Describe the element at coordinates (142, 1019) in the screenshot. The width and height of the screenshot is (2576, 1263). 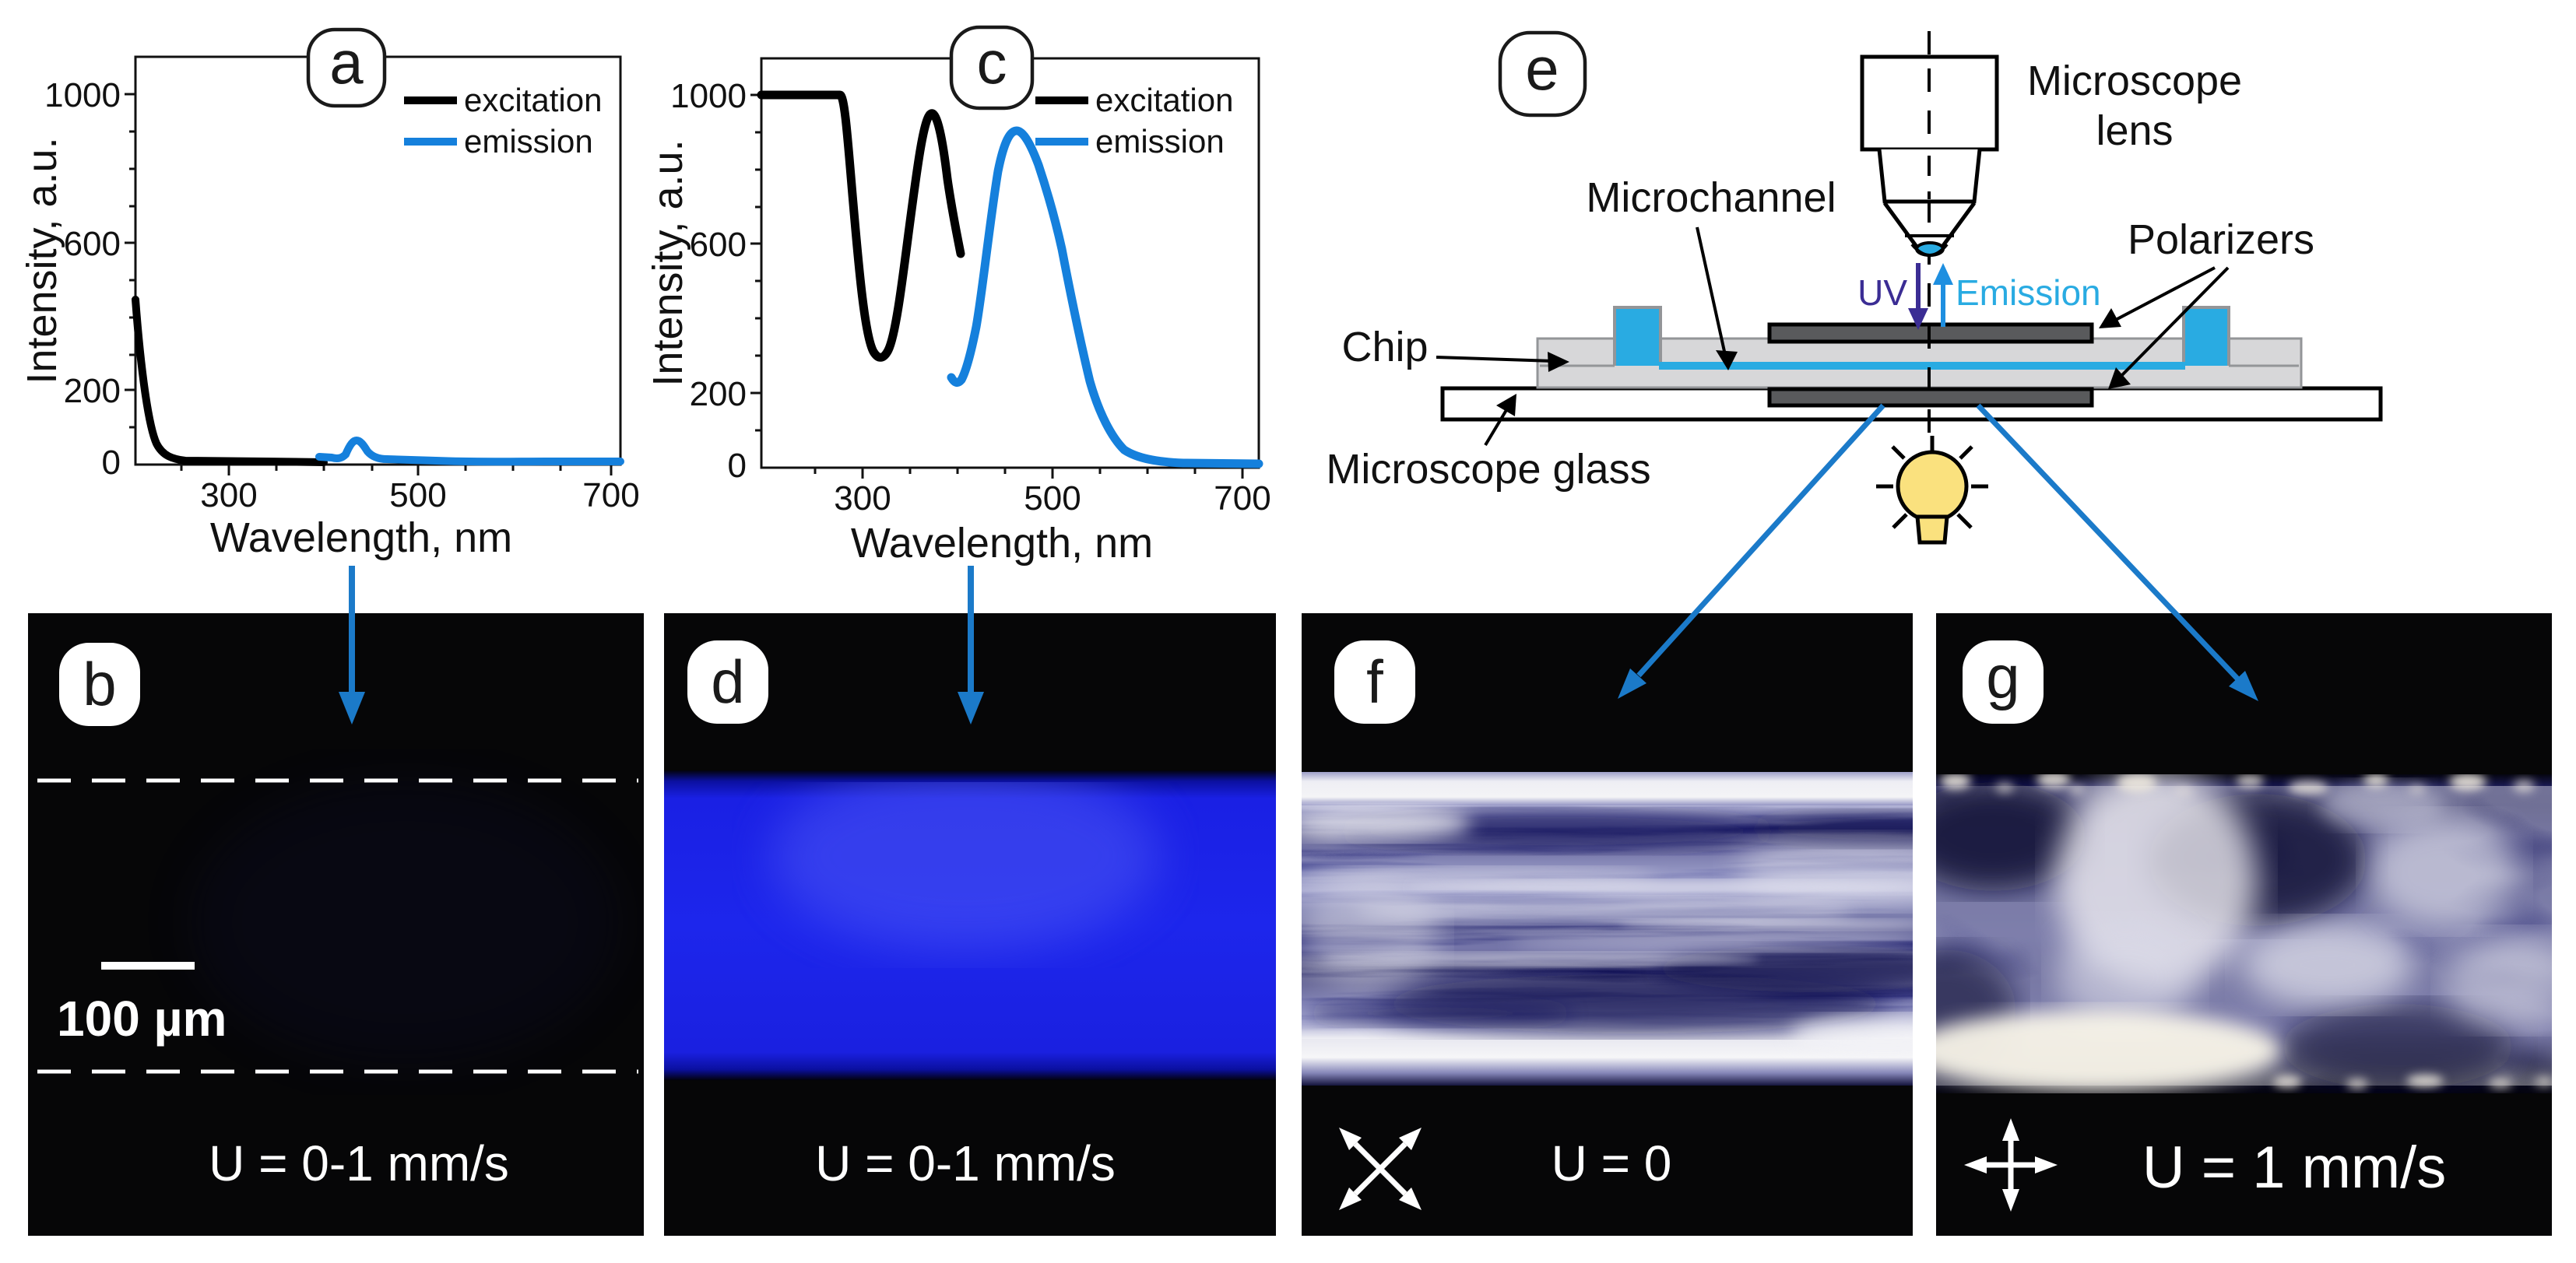
I see `svg-text: 100 µm` at that location.